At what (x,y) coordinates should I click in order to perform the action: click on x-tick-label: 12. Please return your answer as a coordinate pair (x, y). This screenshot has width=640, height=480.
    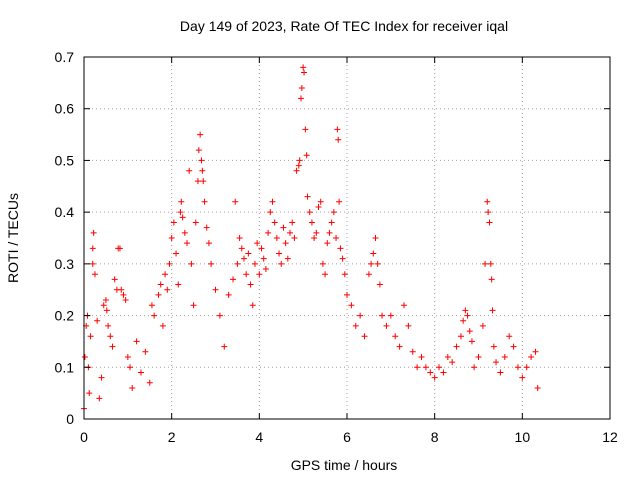
    Looking at the image, I should click on (610, 437).